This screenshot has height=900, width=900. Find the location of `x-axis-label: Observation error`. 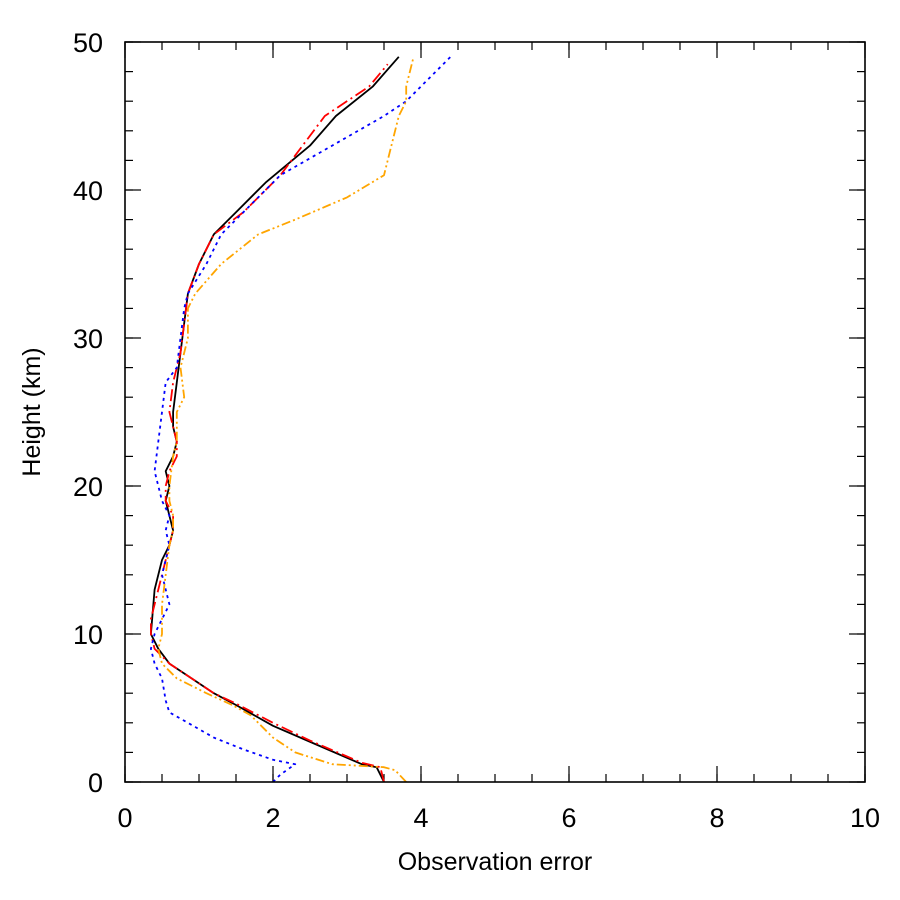

x-axis-label: Observation error is located at coordinates (495, 862).